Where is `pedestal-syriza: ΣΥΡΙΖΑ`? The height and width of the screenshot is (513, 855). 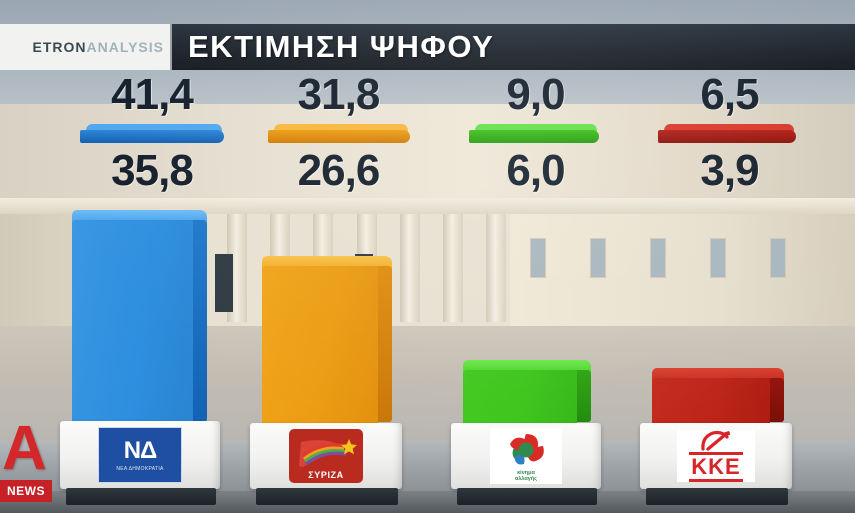
pedestal-syriza: ΣΥΡΙΖΑ is located at coordinates (326, 456).